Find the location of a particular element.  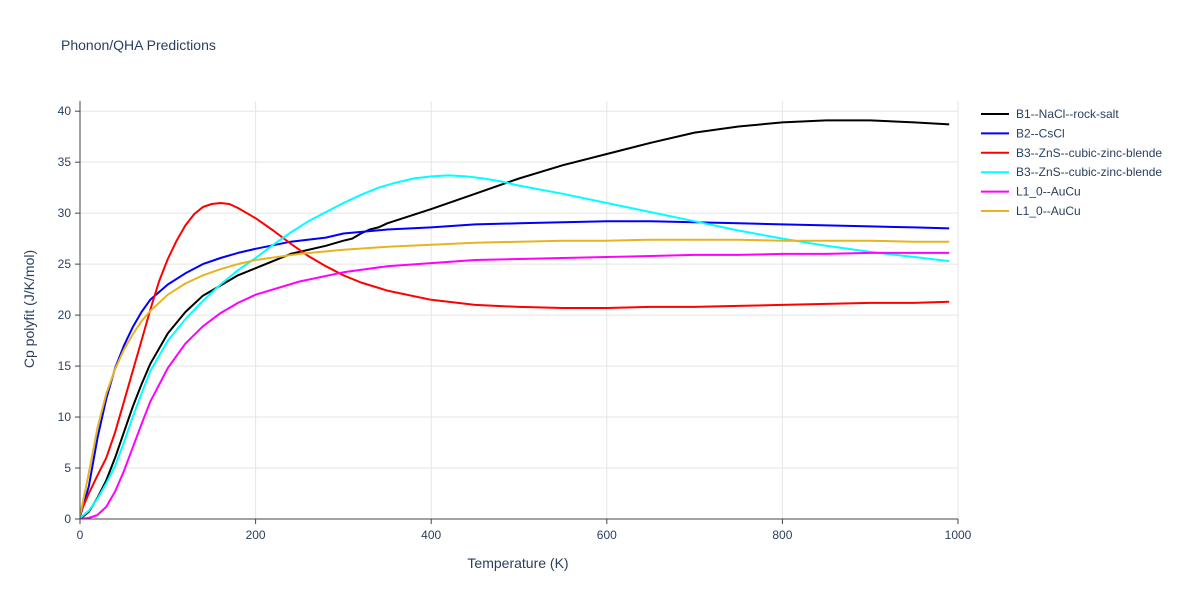

y-axis-title: Cp polyfit (J/K/mol) is located at coordinates (29, 309).